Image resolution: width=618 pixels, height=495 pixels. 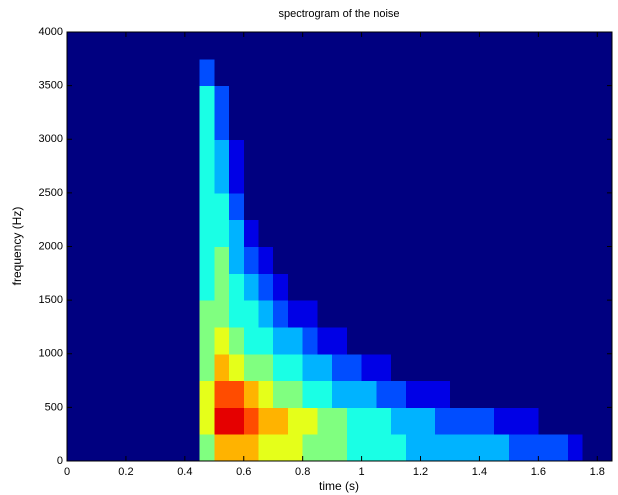 What do you see at coordinates (51, 246) in the screenshot?
I see `y-tick-label: 2000` at bounding box center [51, 246].